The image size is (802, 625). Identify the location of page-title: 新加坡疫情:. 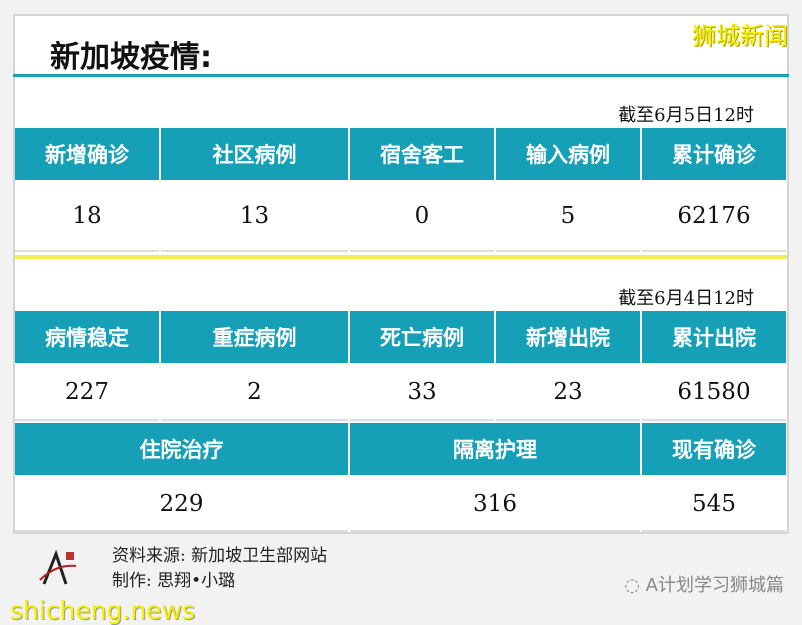
(131, 57).